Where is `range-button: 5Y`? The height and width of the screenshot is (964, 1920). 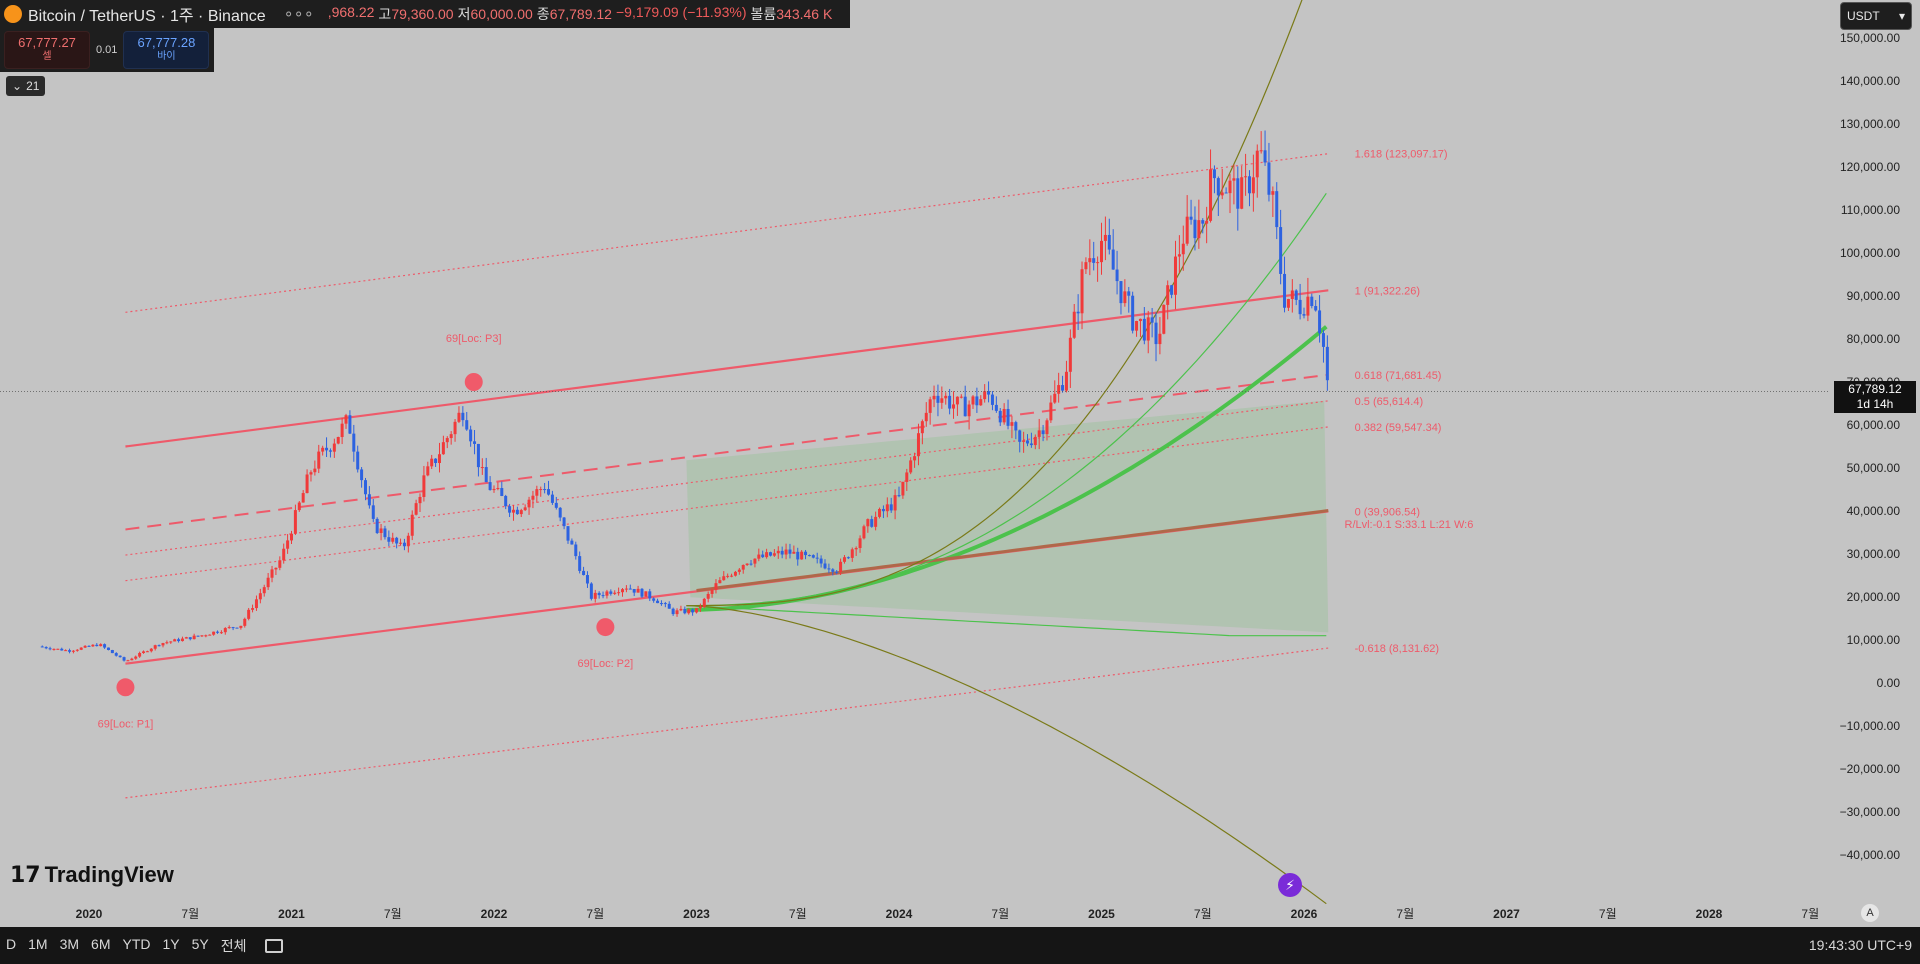
range-button: 5Y is located at coordinates (200, 943).